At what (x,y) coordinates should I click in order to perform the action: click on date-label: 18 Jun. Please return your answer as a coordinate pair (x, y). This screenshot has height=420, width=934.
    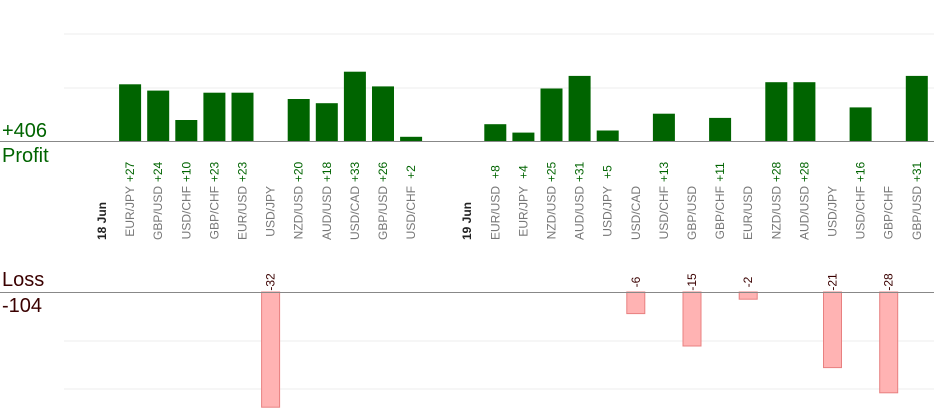
    Looking at the image, I should click on (102, 221).